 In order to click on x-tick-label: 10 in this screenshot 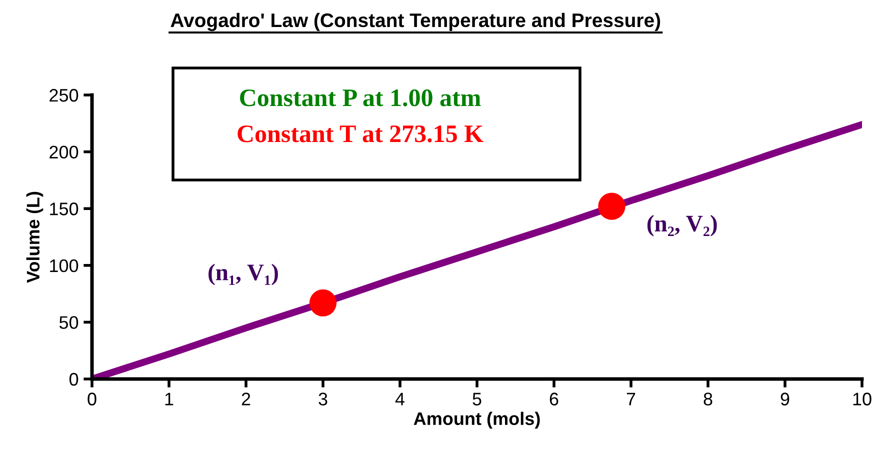, I will do `click(862, 399)`.